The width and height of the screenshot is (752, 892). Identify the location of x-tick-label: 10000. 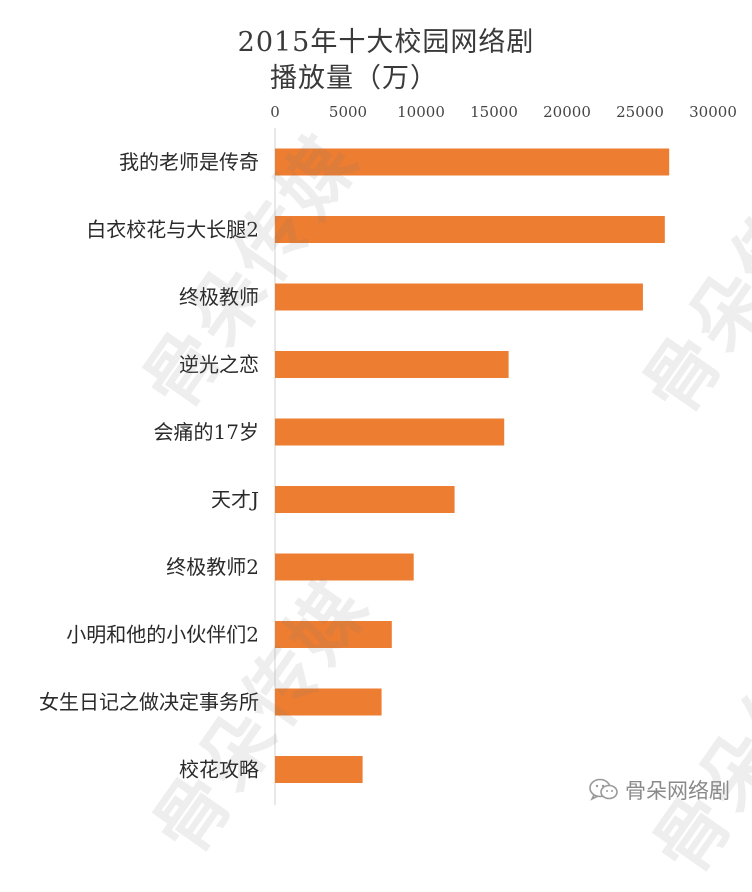
(421, 112).